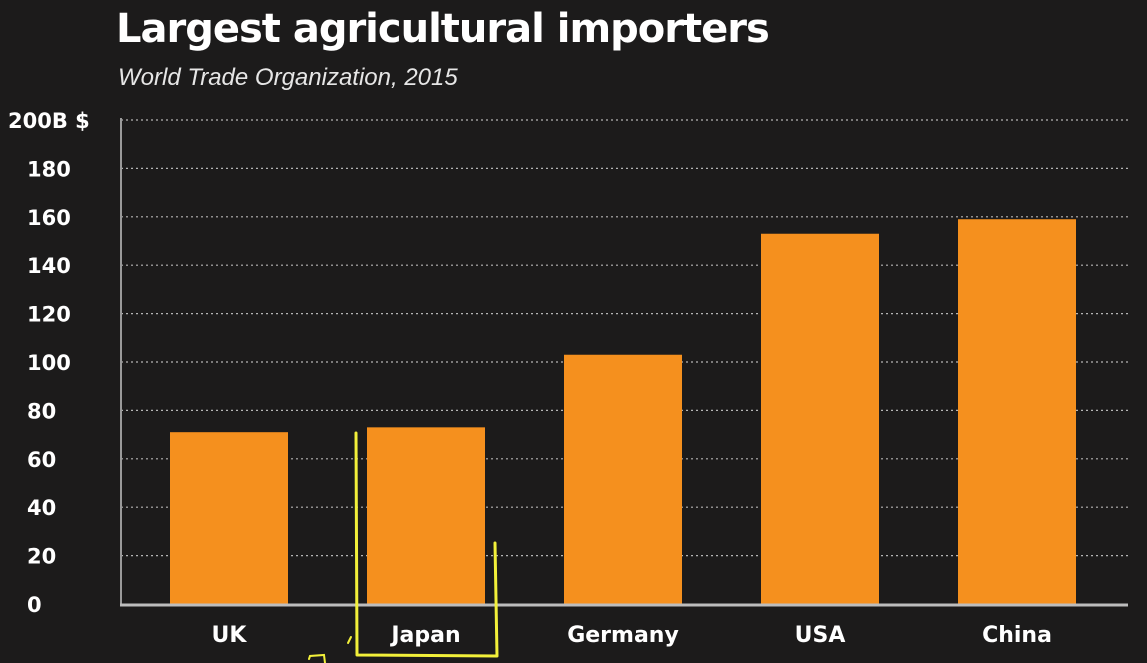 Image resolution: width=1147 pixels, height=663 pixels. What do you see at coordinates (41, 508) in the screenshot?
I see `y-tick-label: 40` at bounding box center [41, 508].